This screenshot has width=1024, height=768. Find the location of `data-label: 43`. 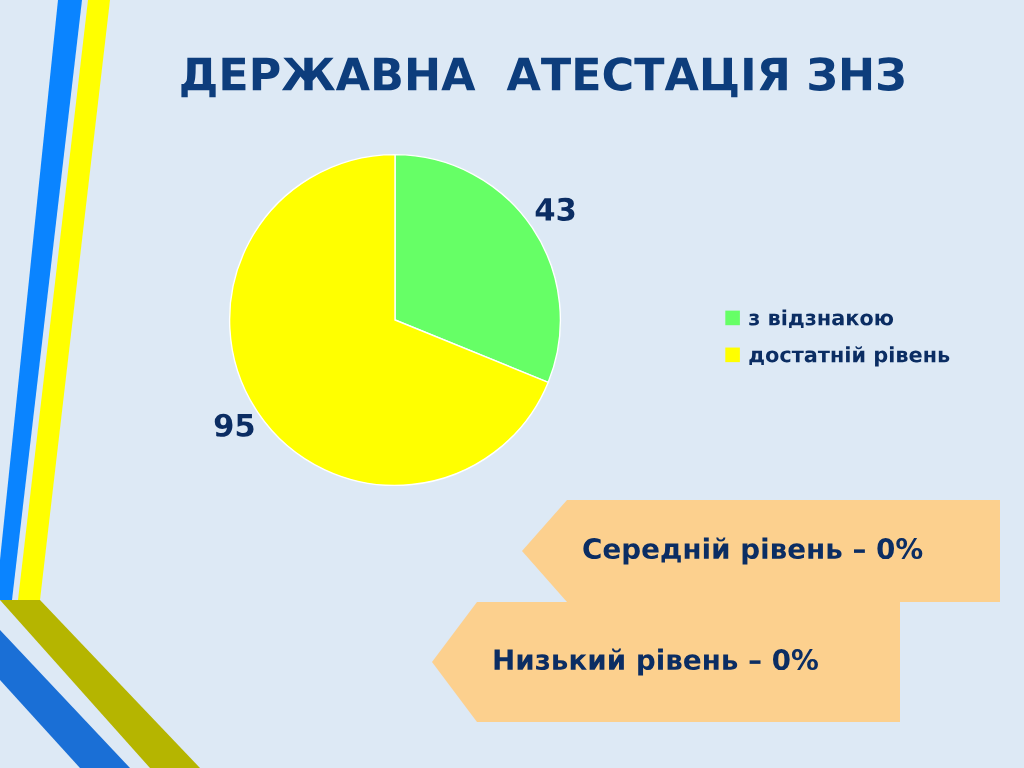

data-label: 43 is located at coordinates (555, 209).